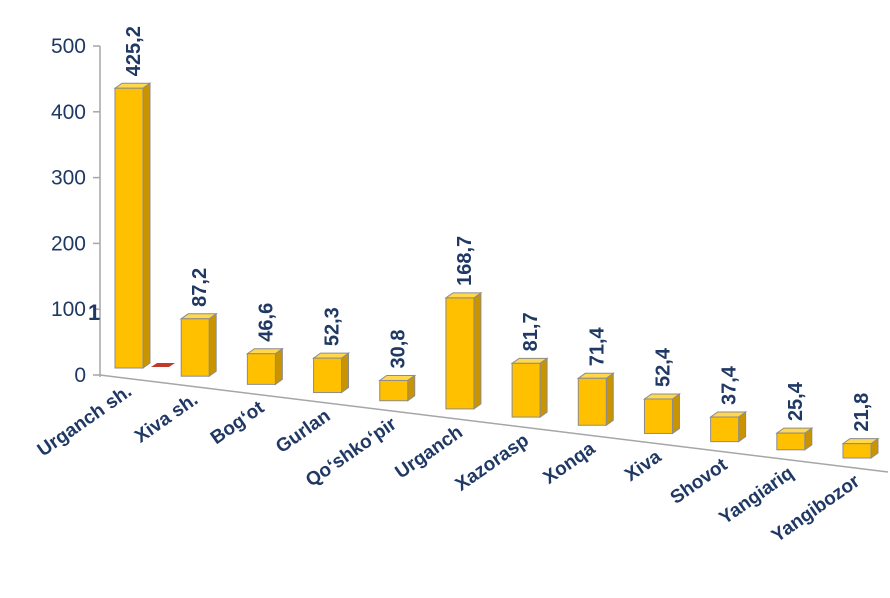  I want to click on y-tick-label: 200, so click(68, 243).